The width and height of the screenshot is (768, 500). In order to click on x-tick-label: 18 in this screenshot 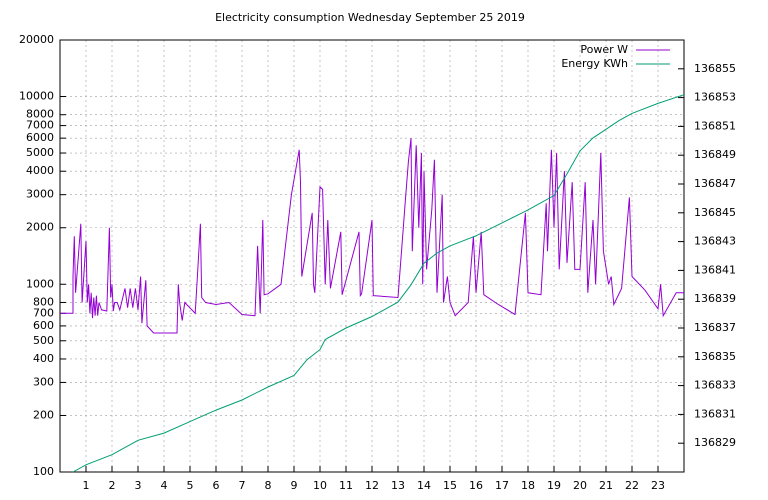, I will do `click(528, 485)`.